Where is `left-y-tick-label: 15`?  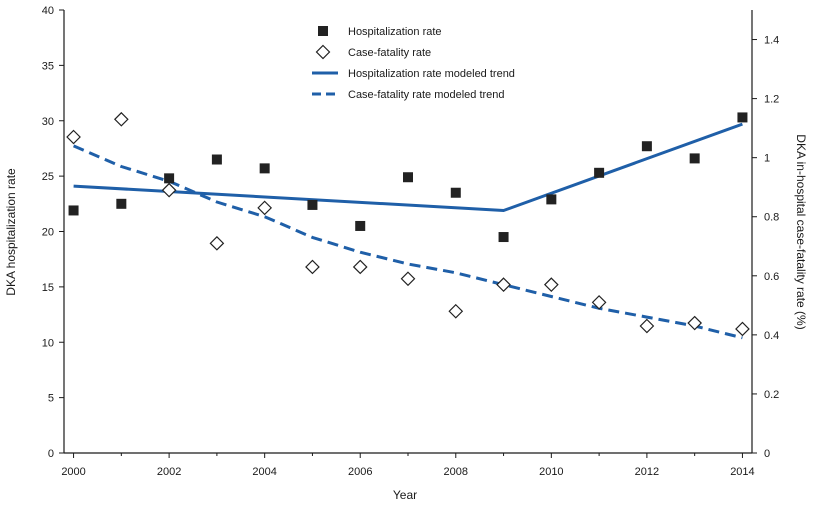
left-y-tick-label: 15 is located at coordinates (48, 288).